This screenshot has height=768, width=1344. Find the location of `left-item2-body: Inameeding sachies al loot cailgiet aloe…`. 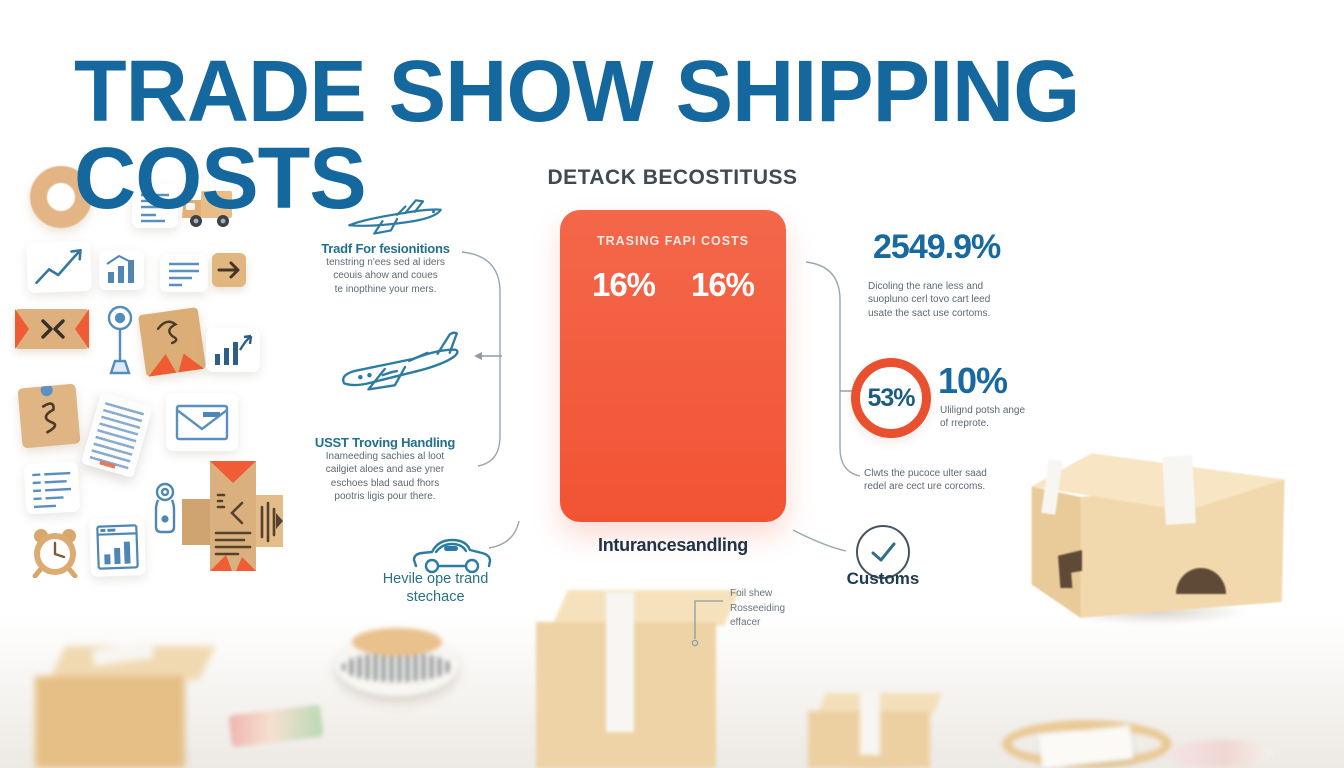

left-item2-body: Inameeding sachies al loot cailgiet aloe… is located at coordinates (385, 477).